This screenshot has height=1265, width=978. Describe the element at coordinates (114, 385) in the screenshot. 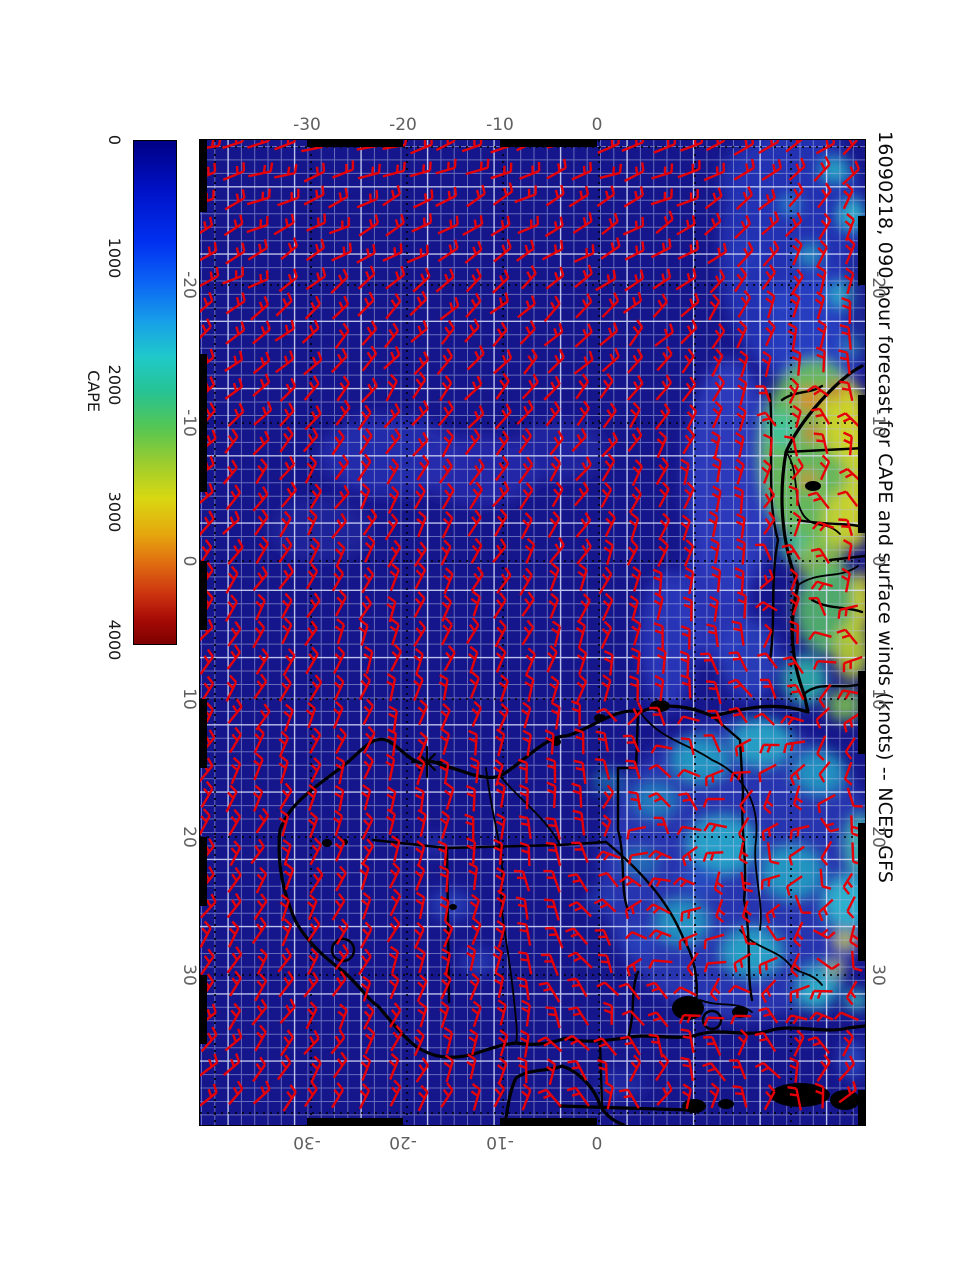

I see `colorbar-tick-label: 2000` at that location.